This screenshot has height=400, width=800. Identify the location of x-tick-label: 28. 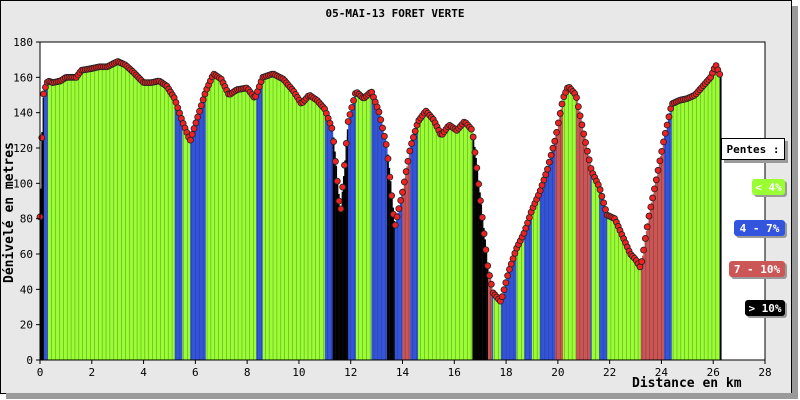
(764, 372).